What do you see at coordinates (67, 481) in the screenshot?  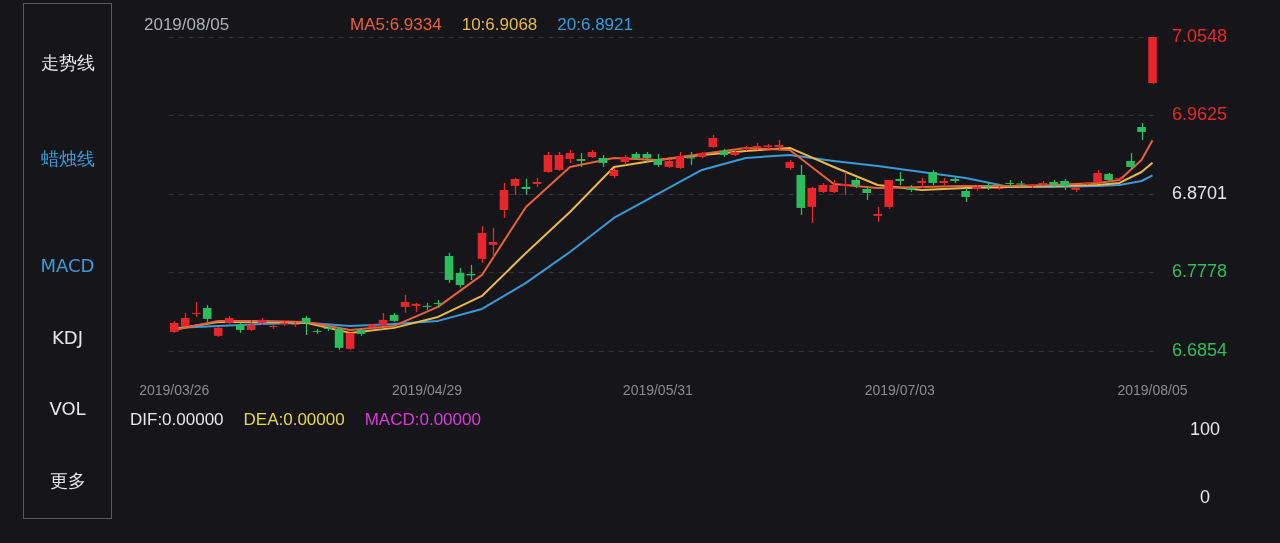 I see `text: 更多` at bounding box center [67, 481].